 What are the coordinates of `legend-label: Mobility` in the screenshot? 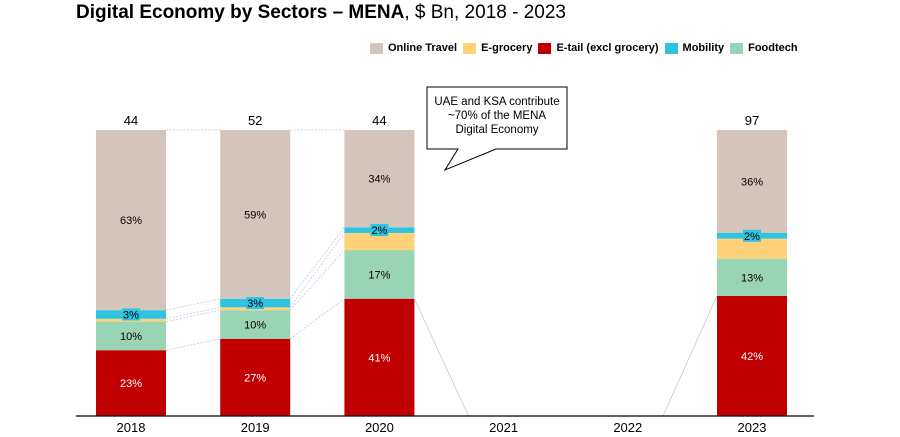 It's located at (703, 48).